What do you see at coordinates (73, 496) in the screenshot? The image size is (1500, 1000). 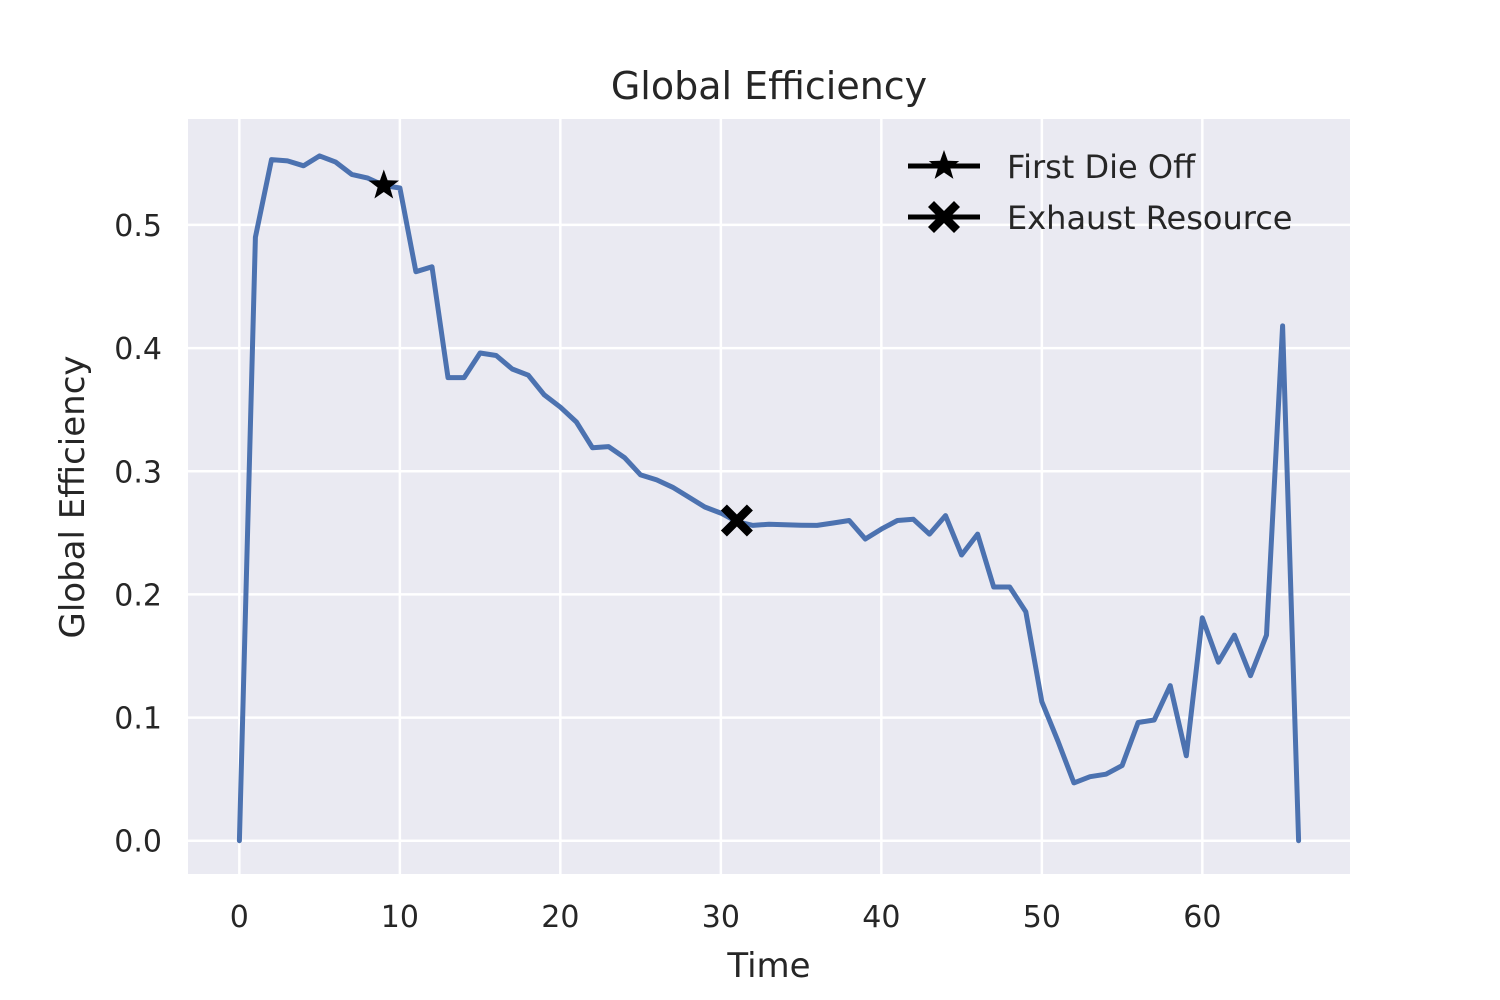 I see `y-axis-label: Global Efficiency` at bounding box center [73, 496].